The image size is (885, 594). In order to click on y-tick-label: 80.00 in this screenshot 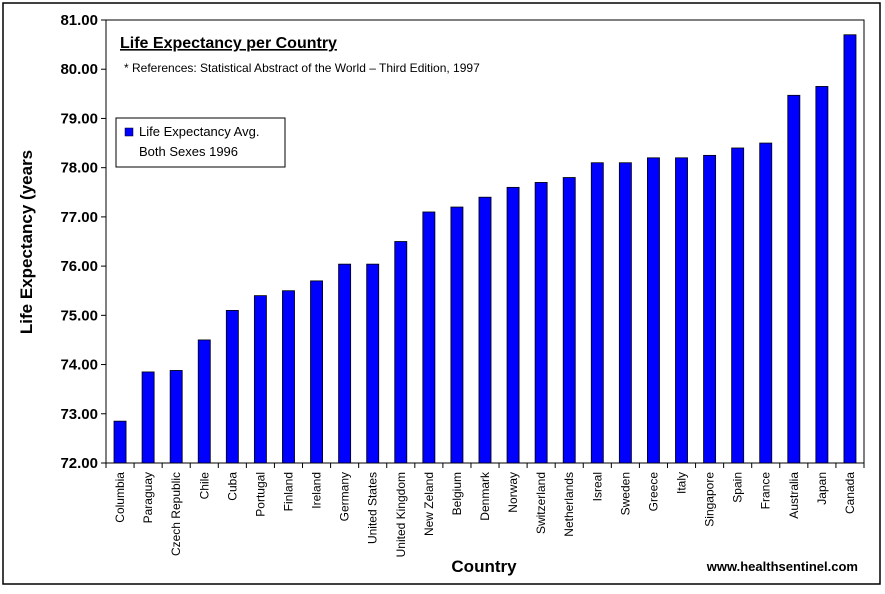, I will do `click(79, 69)`.